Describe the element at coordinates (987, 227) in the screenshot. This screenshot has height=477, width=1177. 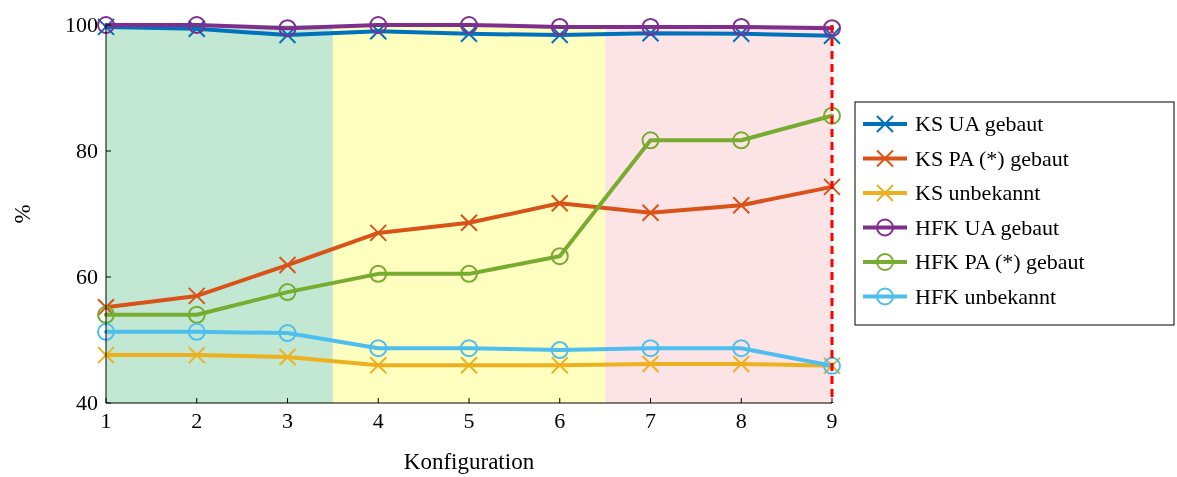
I see `legend-label: HFK UA gebaut` at that location.